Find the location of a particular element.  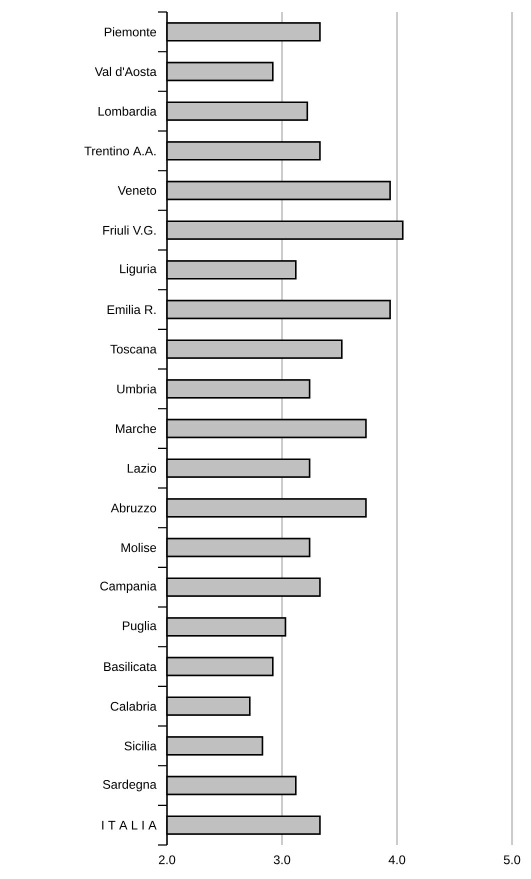

y-tick-label: Sardegna is located at coordinates (129, 786).